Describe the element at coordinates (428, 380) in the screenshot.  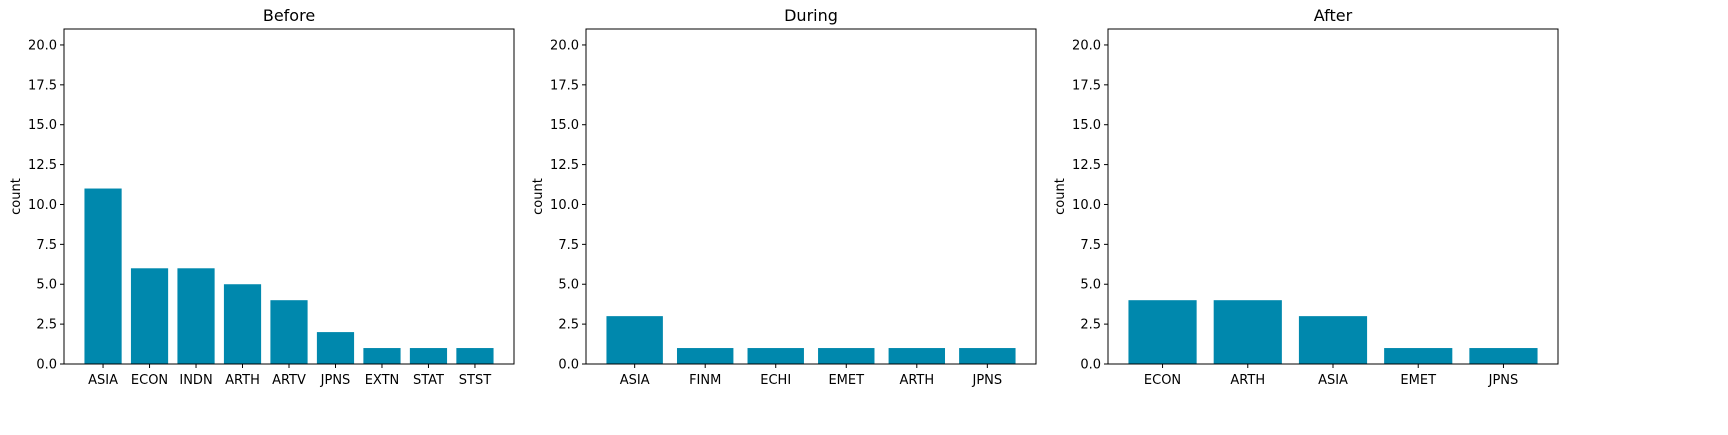
I see `x-tick-label: STAT` at that location.